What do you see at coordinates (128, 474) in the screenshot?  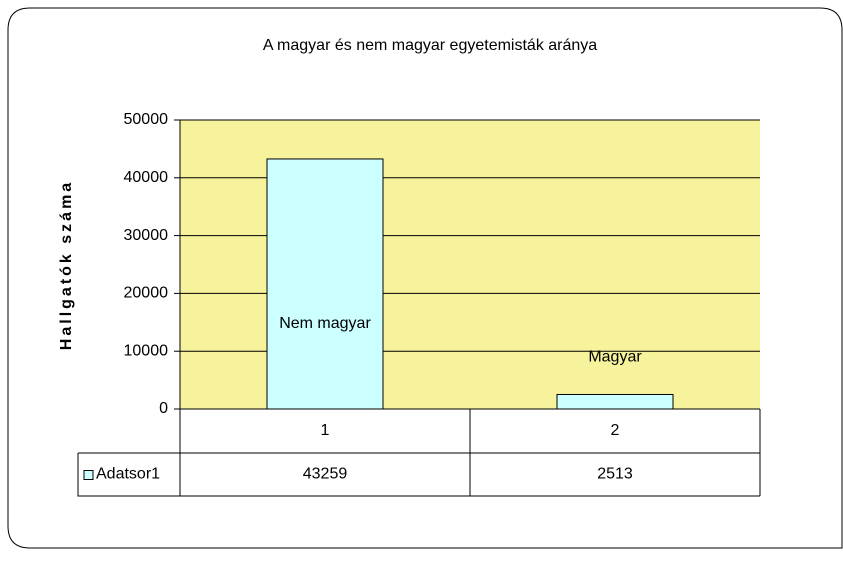 I see `legend-label: Adatsor1` at bounding box center [128, 474].